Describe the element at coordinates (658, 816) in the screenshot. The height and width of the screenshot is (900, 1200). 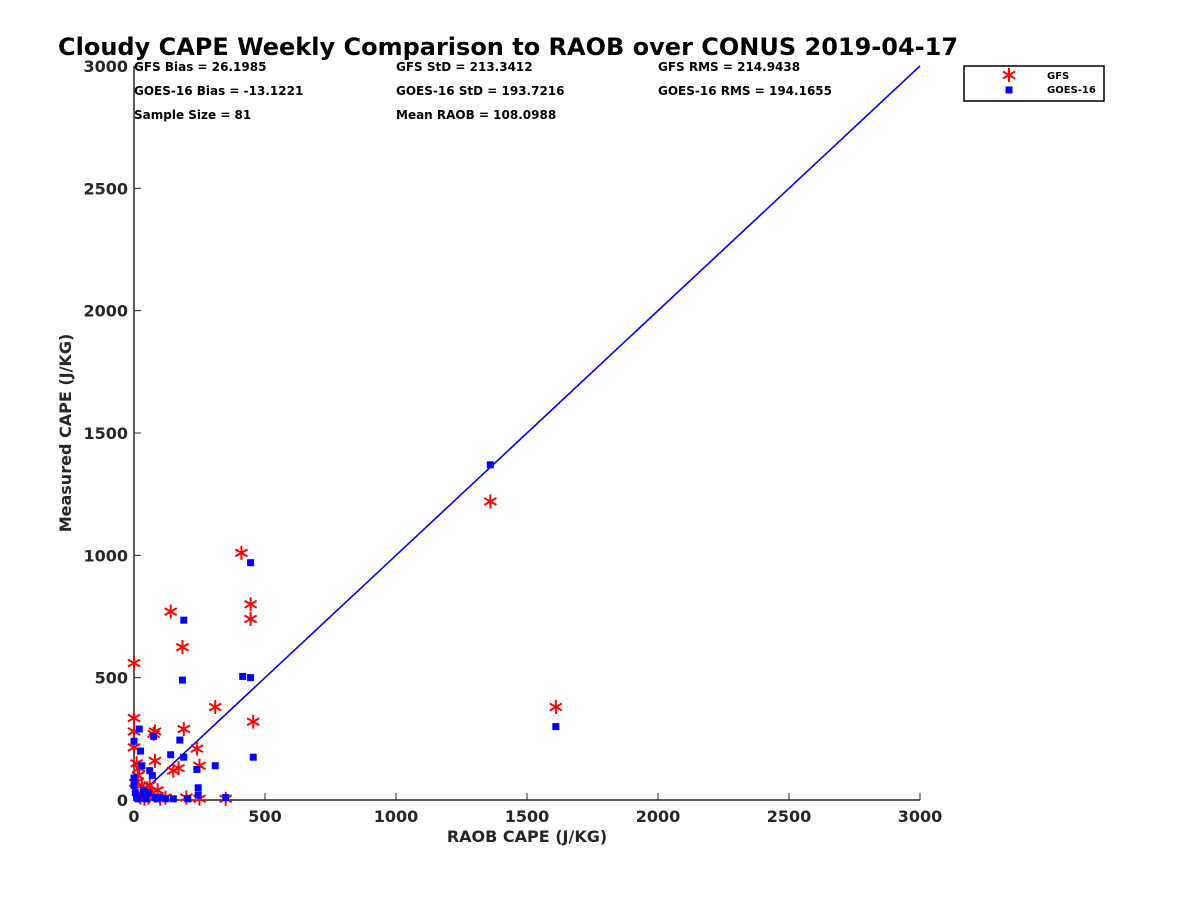
I see `x-tick-label: 2000` at that location.